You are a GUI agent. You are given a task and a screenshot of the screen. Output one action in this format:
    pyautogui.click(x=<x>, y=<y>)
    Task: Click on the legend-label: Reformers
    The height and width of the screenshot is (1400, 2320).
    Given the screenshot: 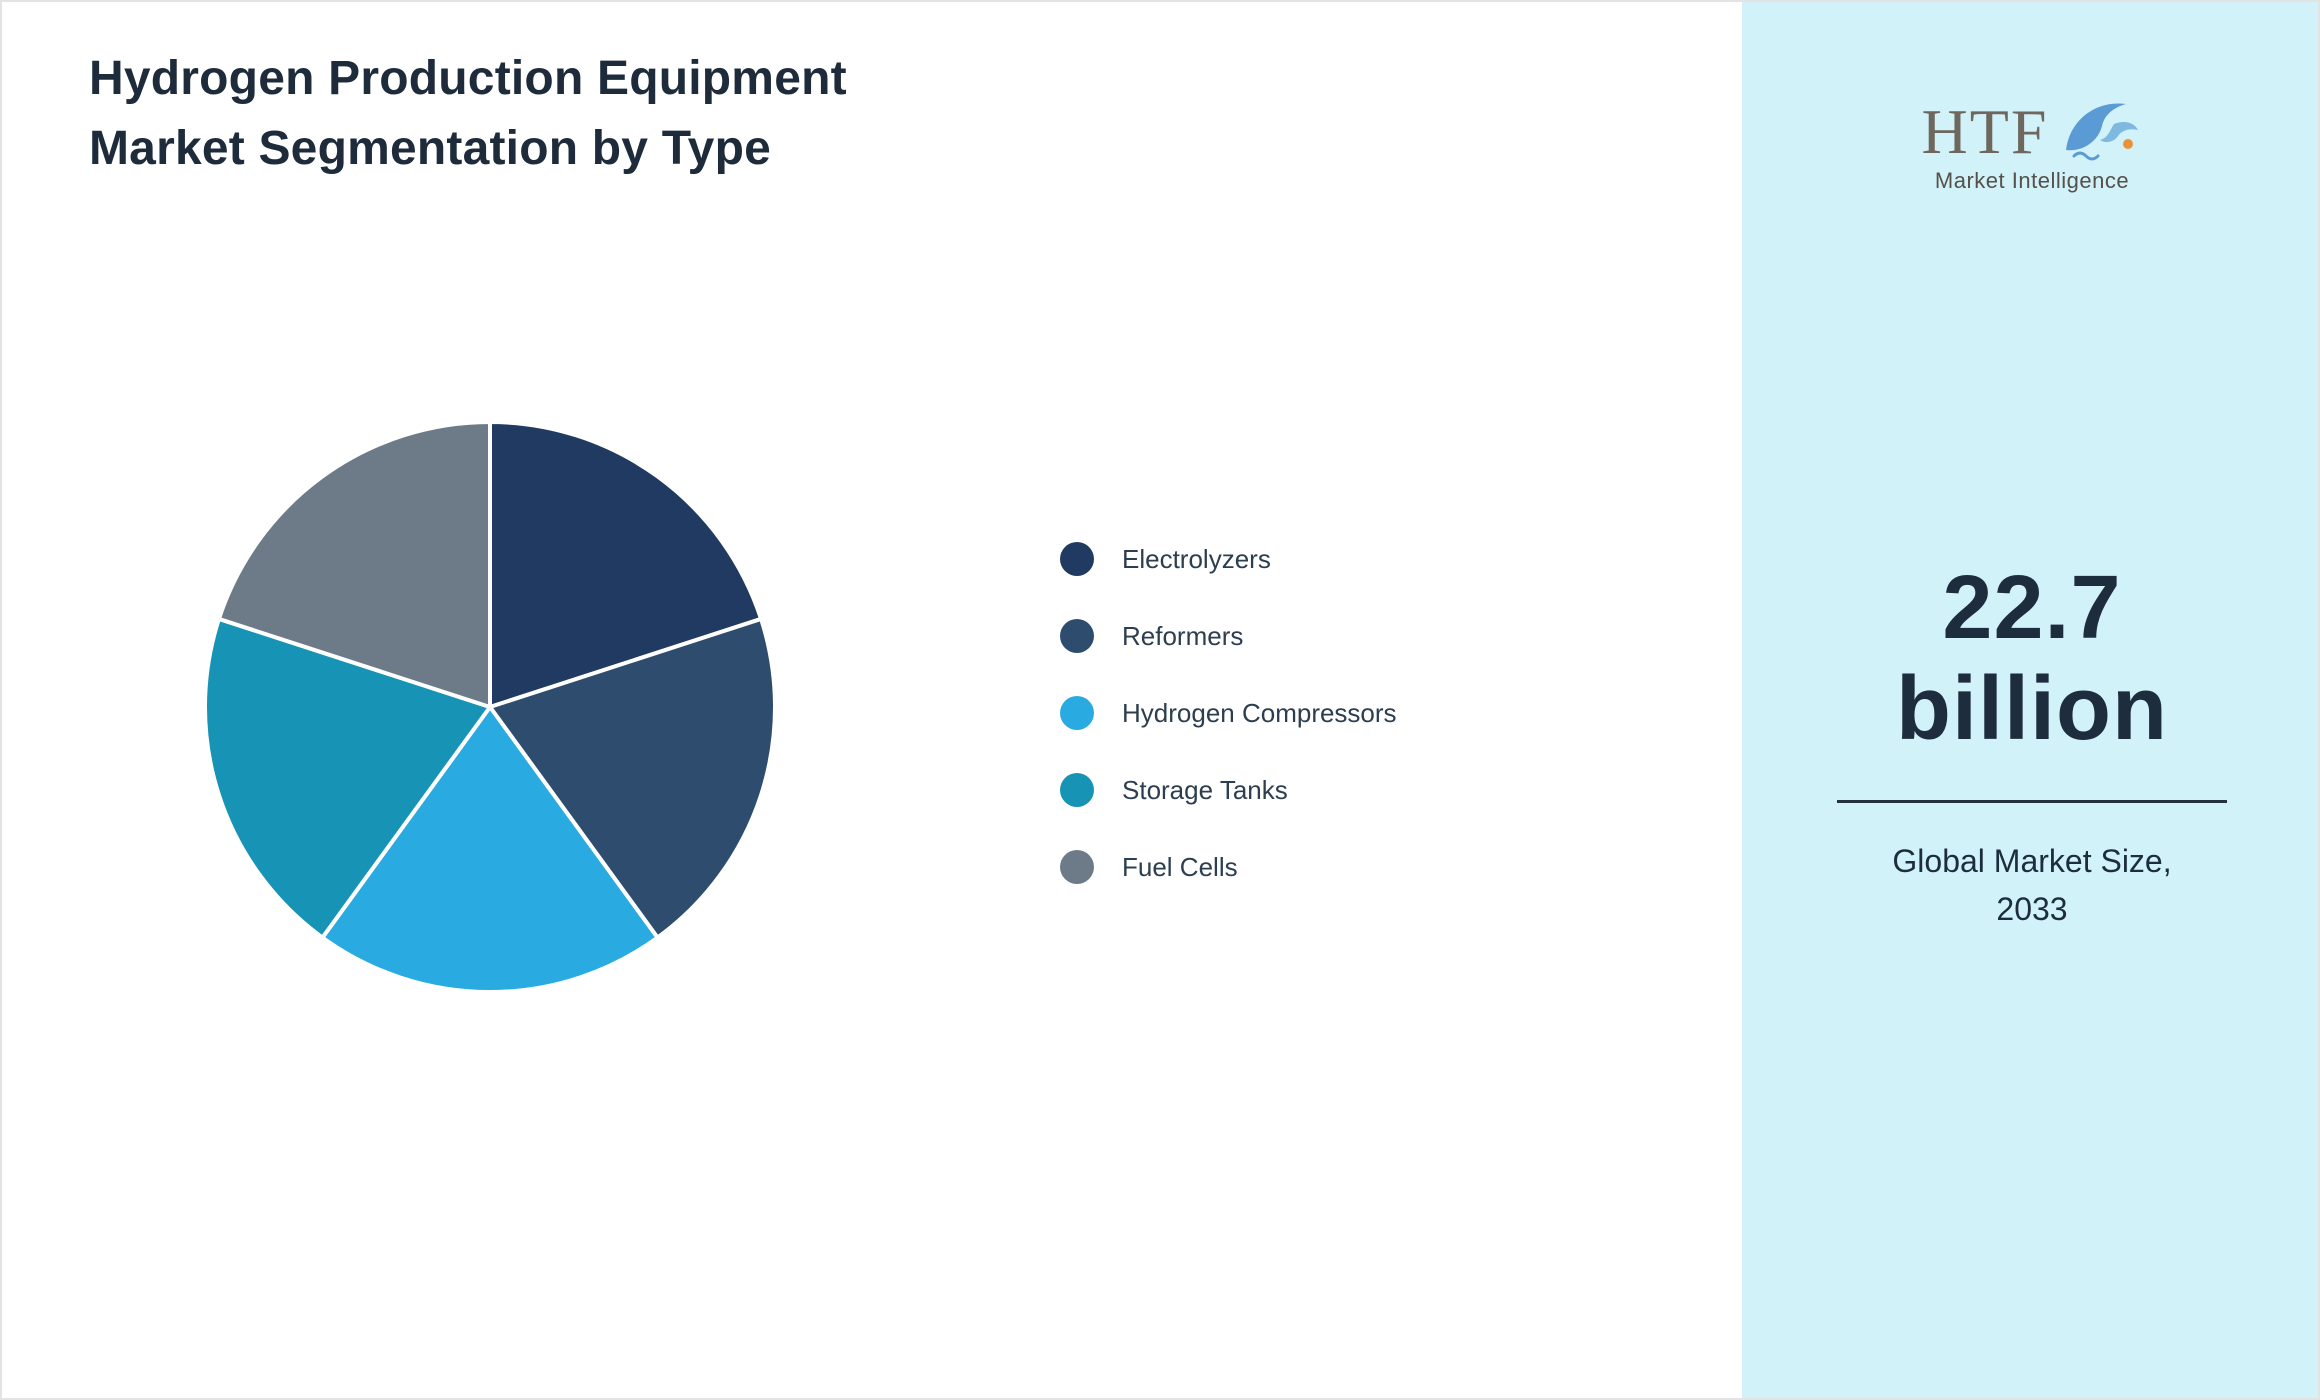 What is the action you would take?
    pyautogui.click(x=1183, y=635)
    